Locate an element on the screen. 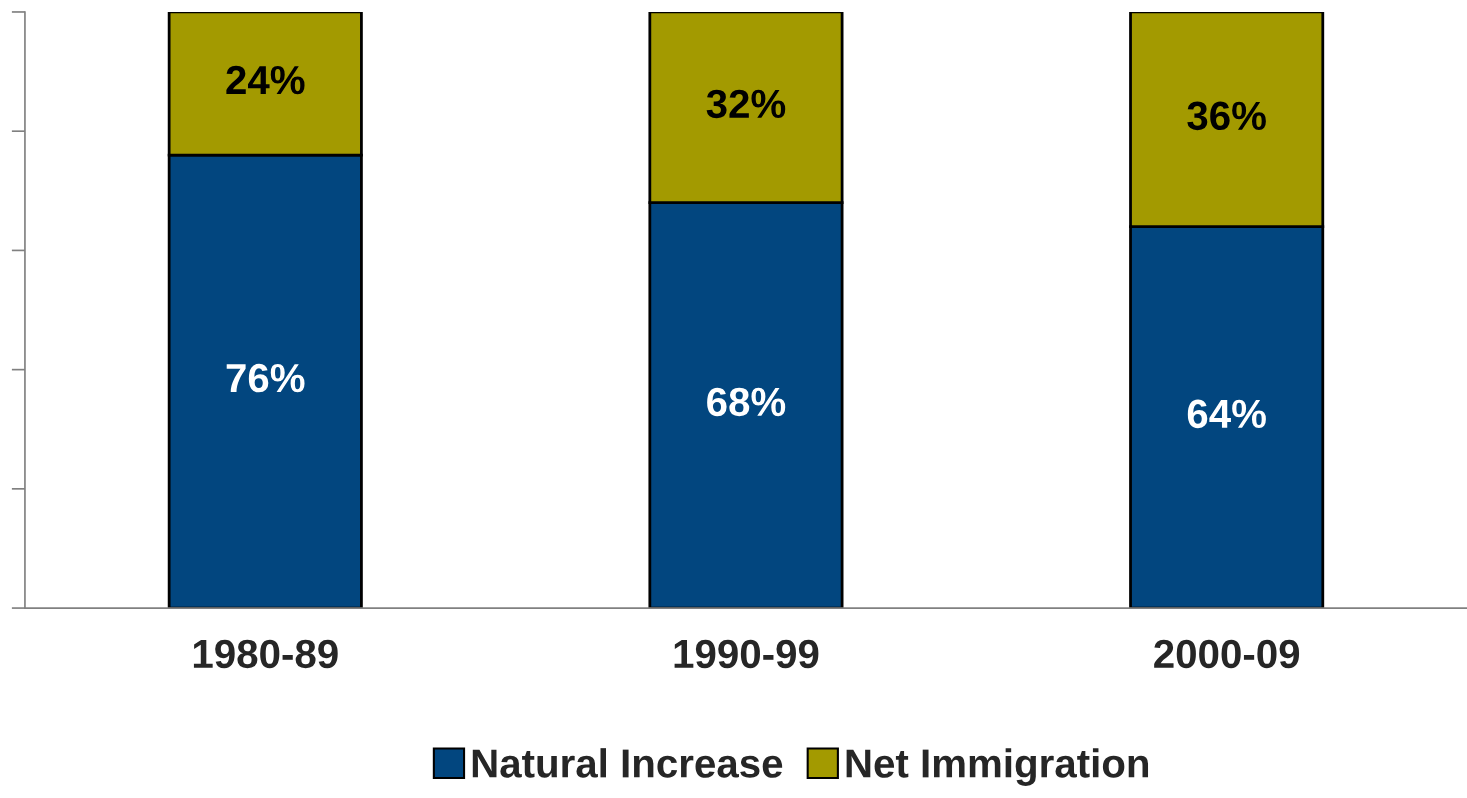  data-label: 36% is located at coordinates (1226, 116).